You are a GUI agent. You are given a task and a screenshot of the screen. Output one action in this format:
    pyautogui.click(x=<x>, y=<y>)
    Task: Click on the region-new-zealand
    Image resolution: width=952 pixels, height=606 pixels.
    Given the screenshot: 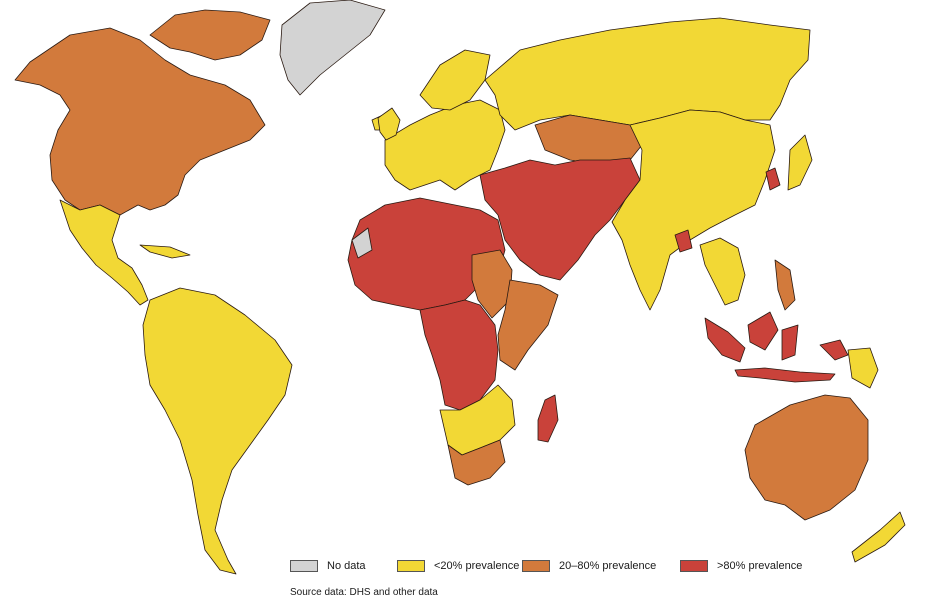 What is the action you would take?
    pyautogui.click(x=878, y=537)
    